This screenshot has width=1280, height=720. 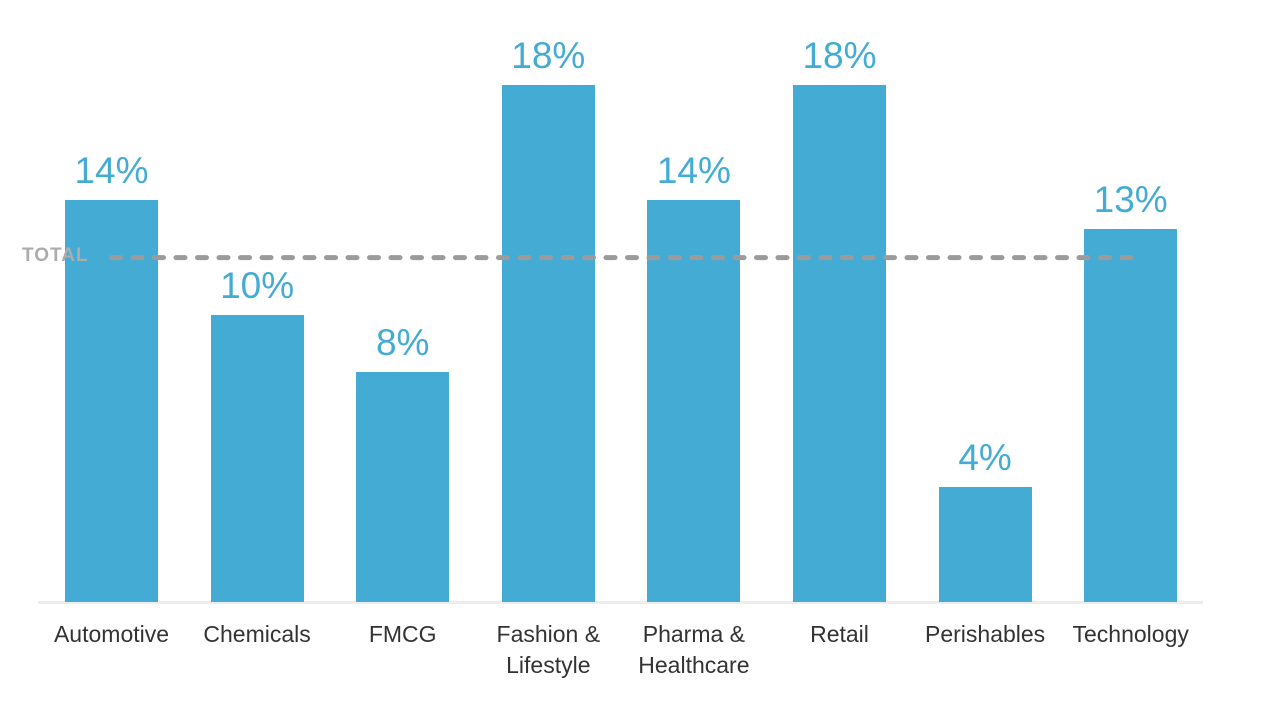 What do you see at coordinates (620, 602) in the screenshot?
I see `x-axis-line` at bounding box center [620, 602].